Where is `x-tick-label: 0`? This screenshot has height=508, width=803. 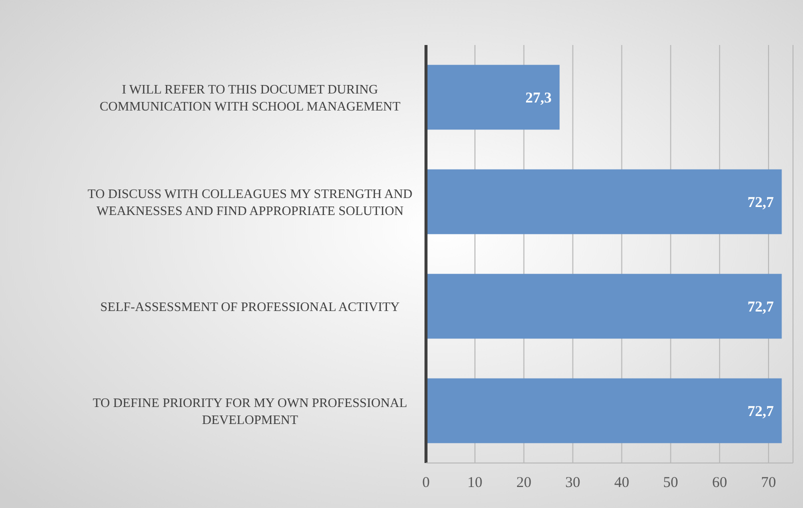
x-tick-label: 0 is located at coordinates (426, 483).